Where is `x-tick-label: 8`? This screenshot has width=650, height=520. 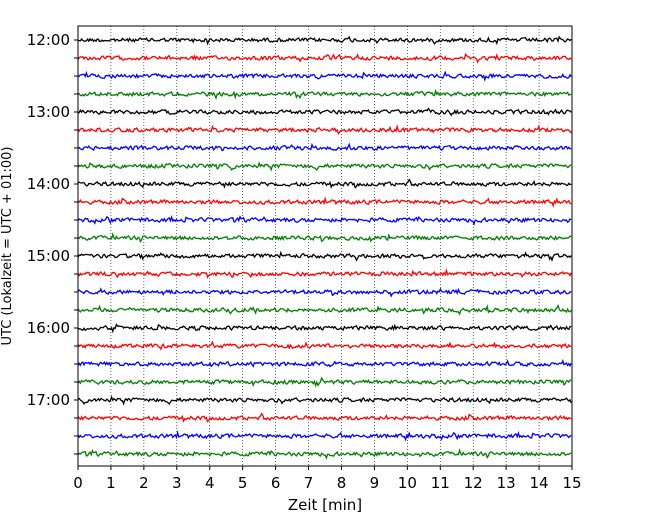
x-tick-label: 8 is located at coordinates (342, 483).